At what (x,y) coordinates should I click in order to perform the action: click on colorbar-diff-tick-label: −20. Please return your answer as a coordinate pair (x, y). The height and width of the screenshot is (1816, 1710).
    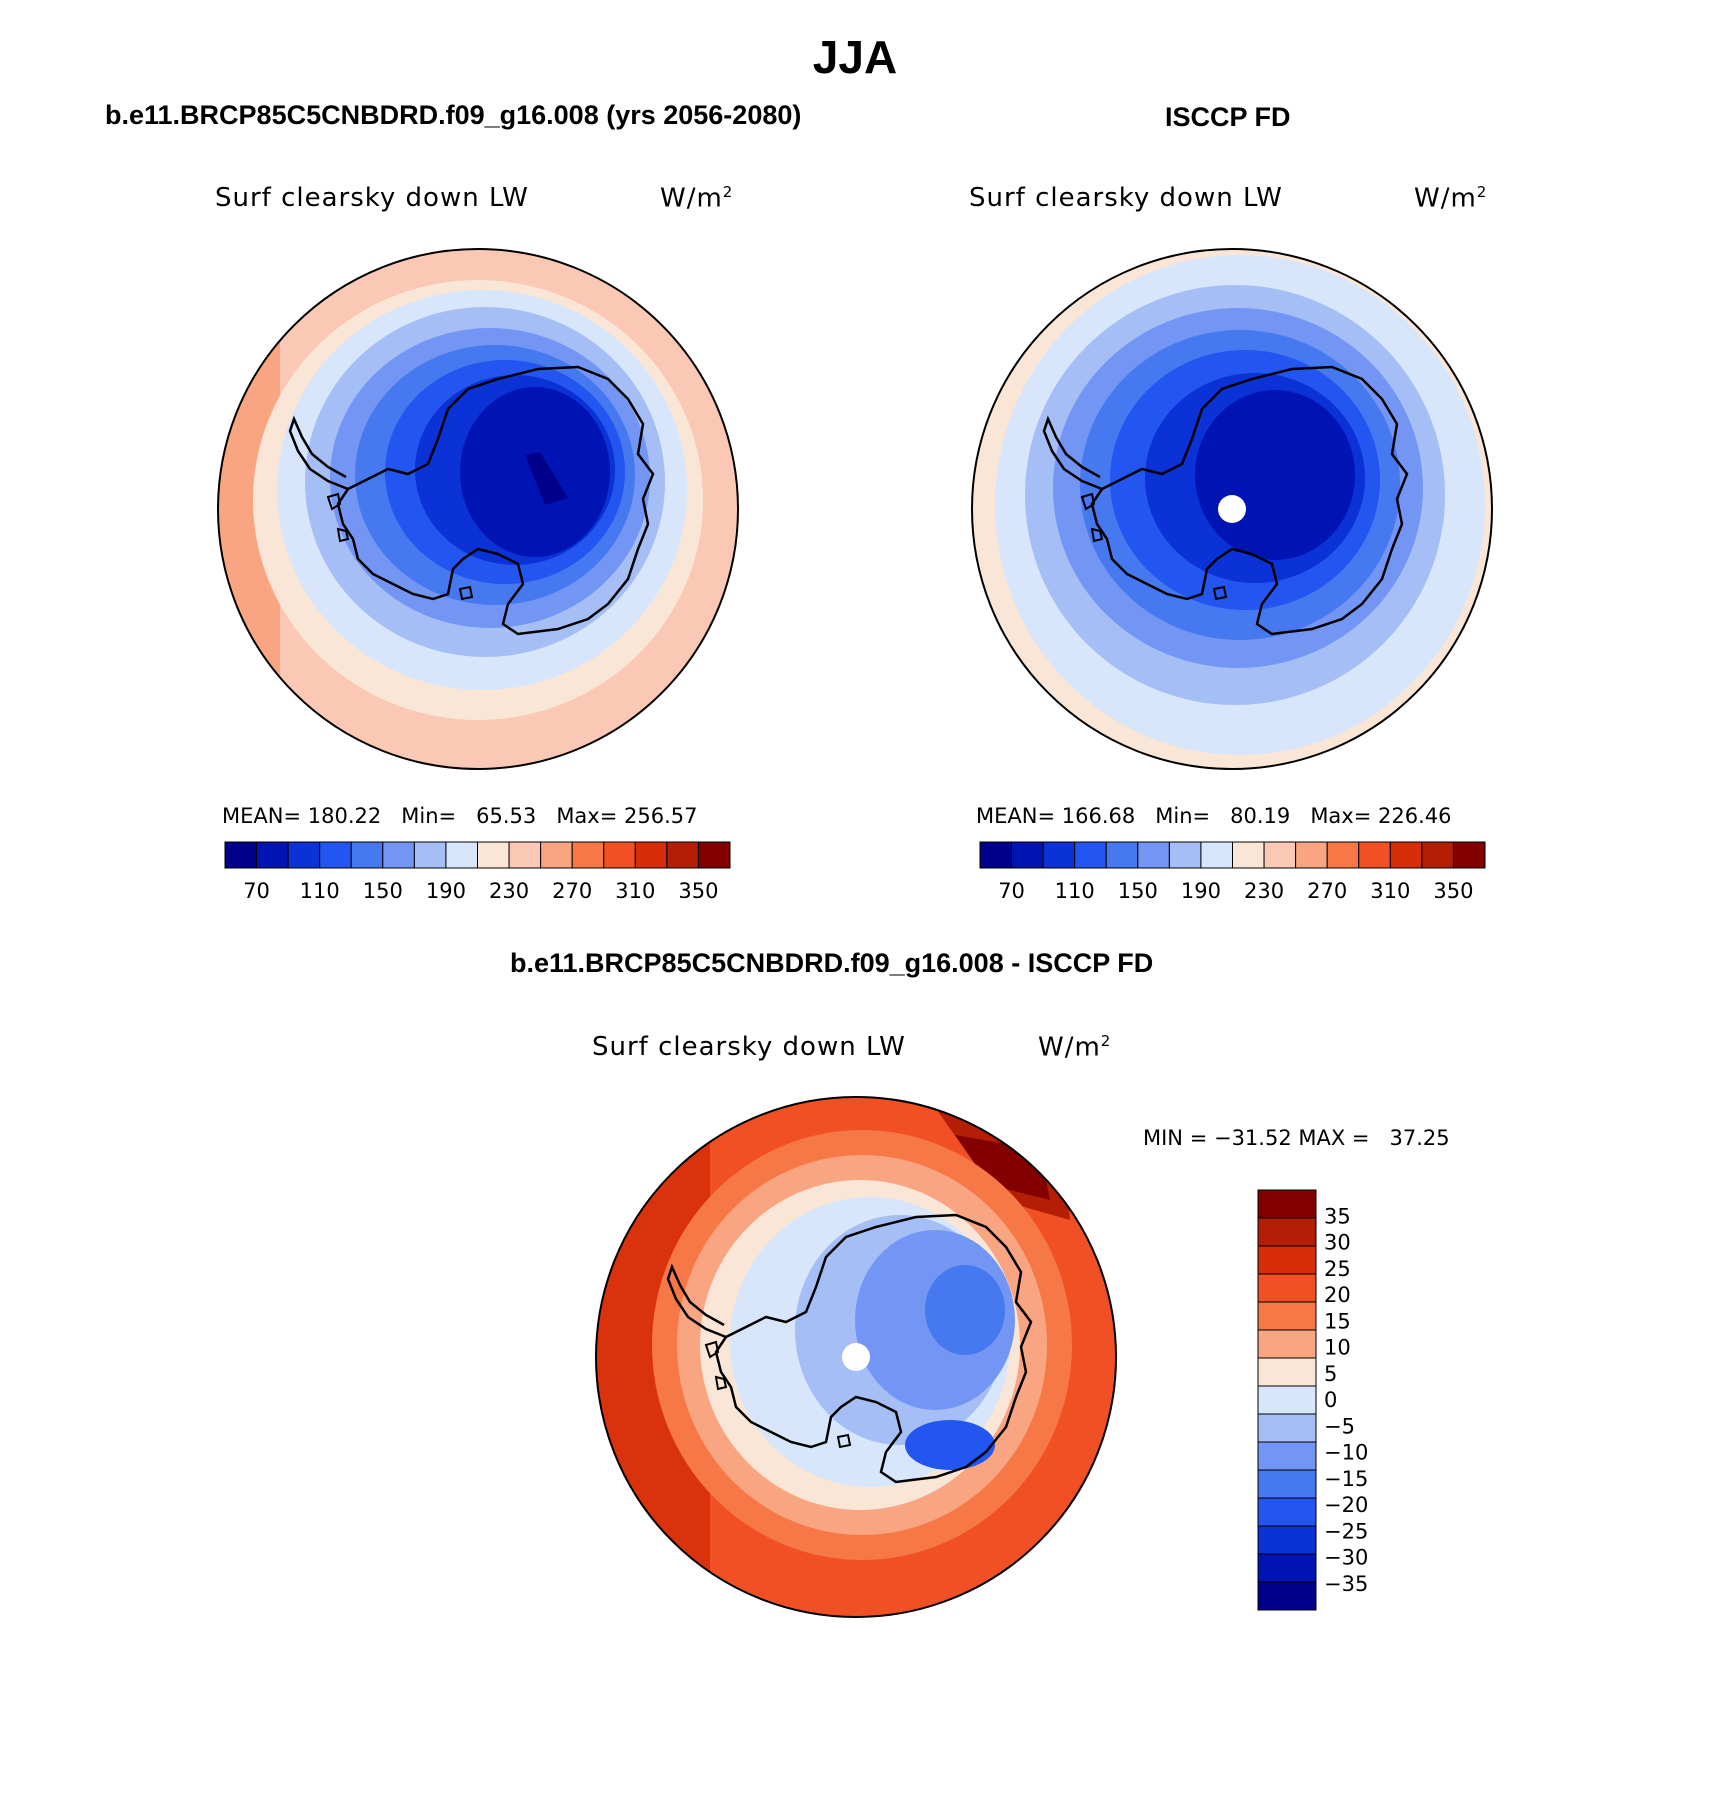
    Looking at the image, I should click on (1346, 1505).